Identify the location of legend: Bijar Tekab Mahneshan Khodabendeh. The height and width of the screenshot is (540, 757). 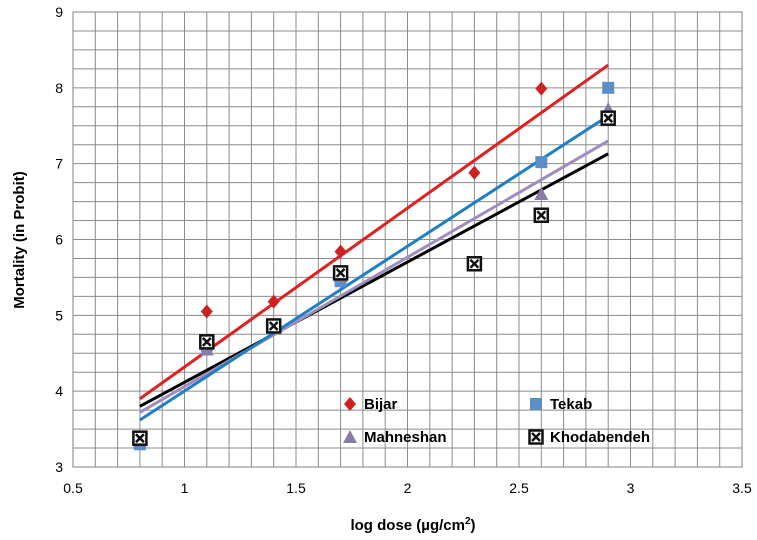
(496, 421).